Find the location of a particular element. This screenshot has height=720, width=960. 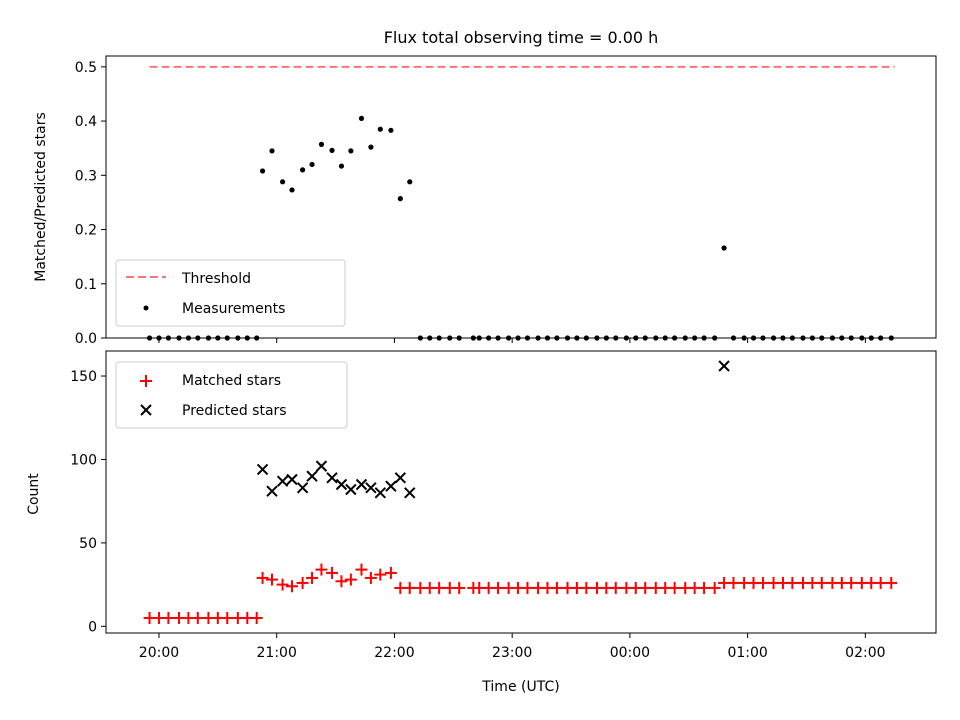

y-tick-label: 0.0 is located at coordinates (86, 339).